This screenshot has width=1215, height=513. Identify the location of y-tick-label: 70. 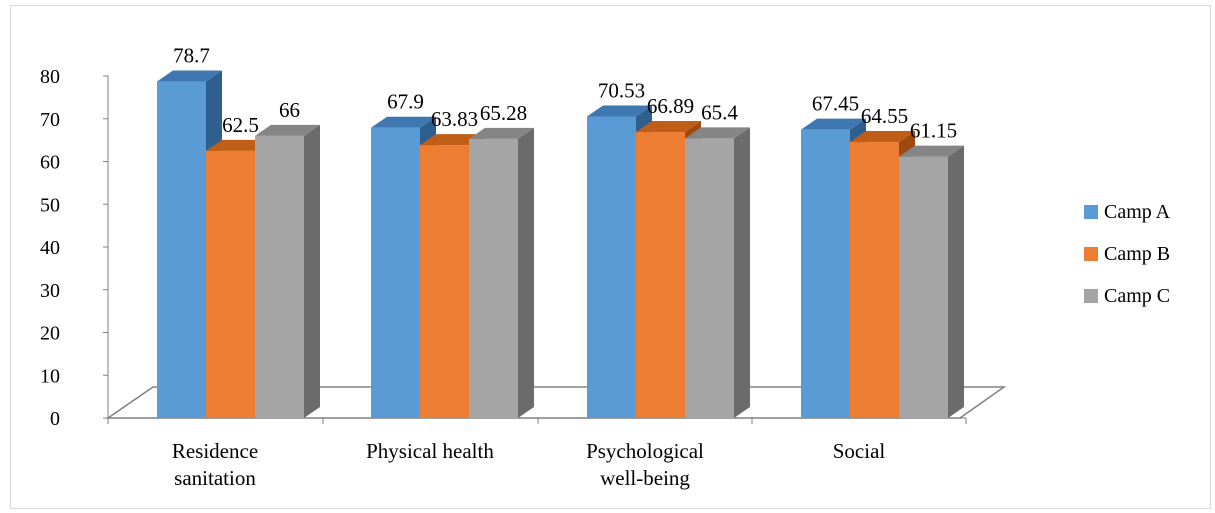
(50, 120).